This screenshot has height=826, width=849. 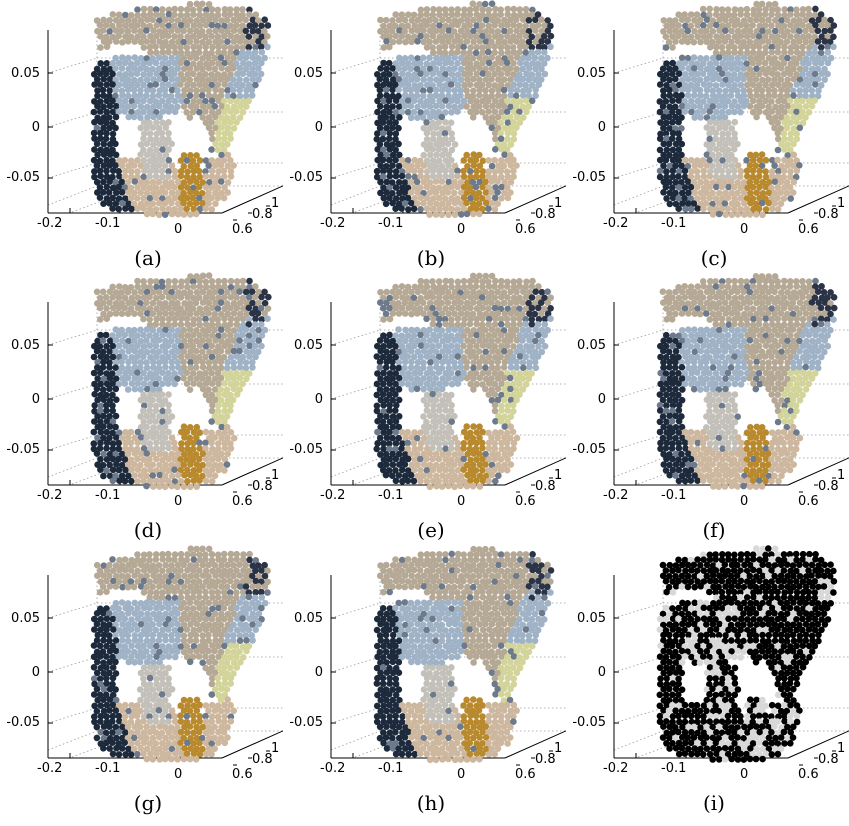 I want to click on grid-line, so click(x=72, y=442).